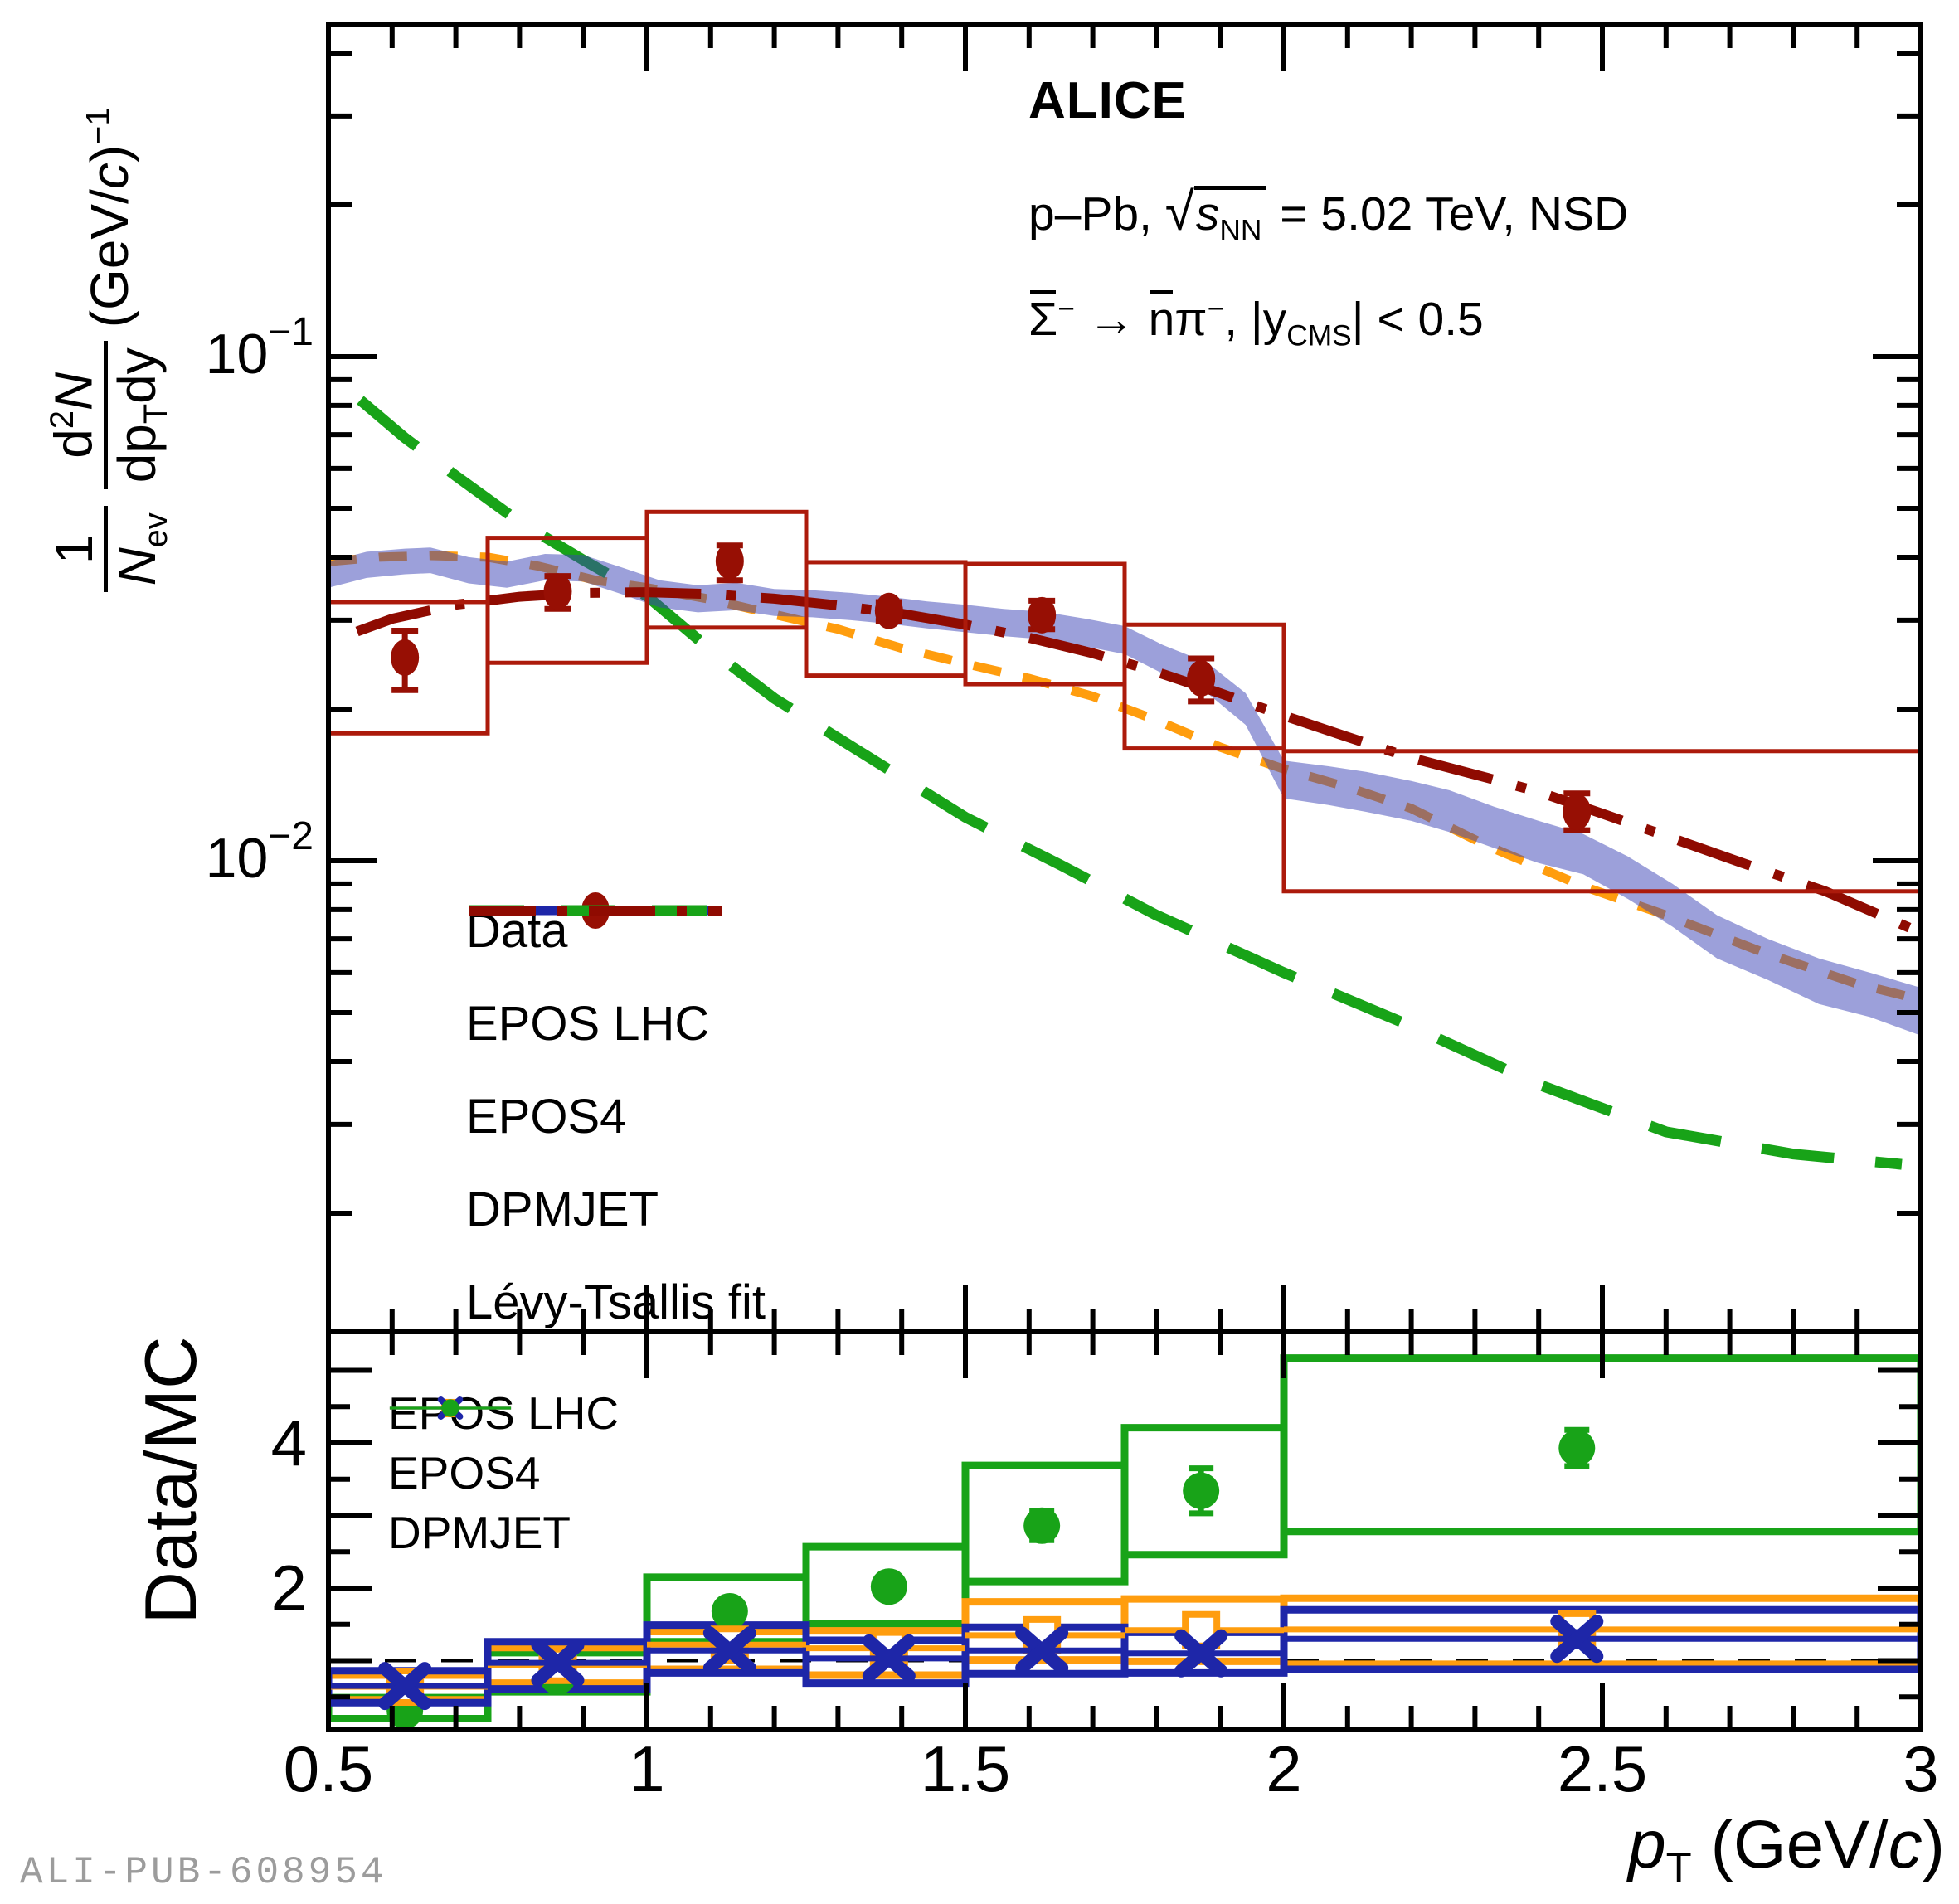 This screenshot has height=1904, width=1959. I want to click on levy-tsallis-fit-curve, so click(1138, 762).